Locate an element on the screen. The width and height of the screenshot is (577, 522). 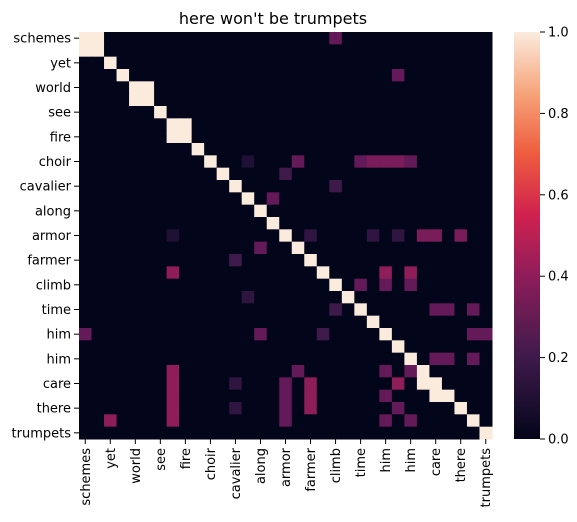
y-tick-label: climb is located at coordinates (53, 285).